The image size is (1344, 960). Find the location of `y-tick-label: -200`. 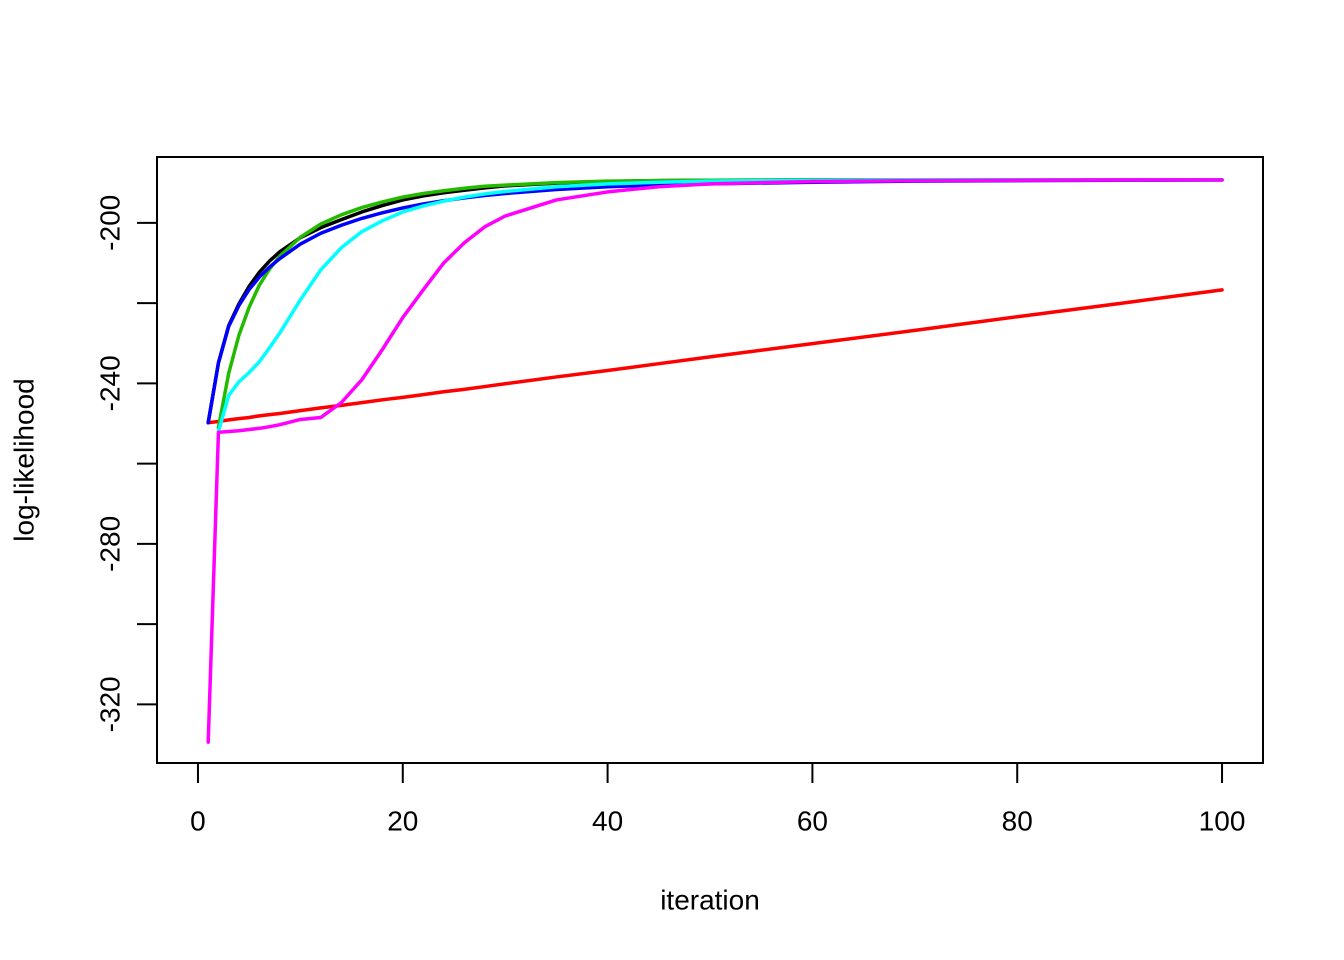

y-tick-label: -200 is located at coordinates (109, 223).